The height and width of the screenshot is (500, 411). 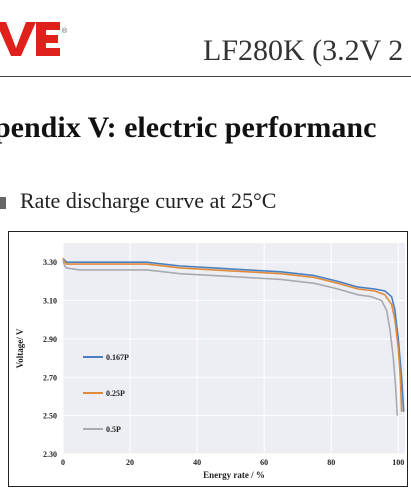 What do you see at coordinates (130, 462) in the screenshot?
I see `x-tick-label: 20` at bounding box center [130, 462].